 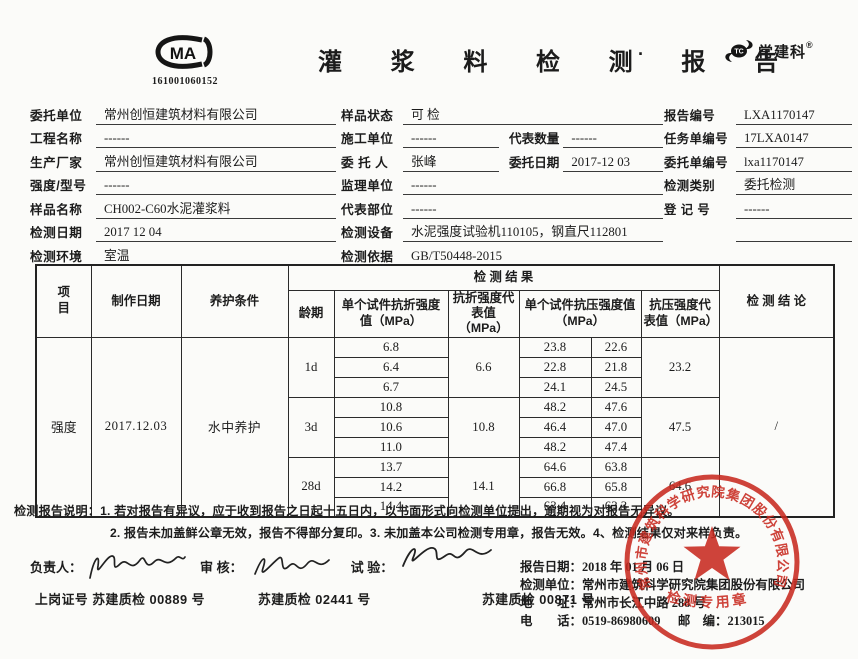 I want to click on cert-number-tester: 苏建质检 00871 号, so click(x=538, y=599).